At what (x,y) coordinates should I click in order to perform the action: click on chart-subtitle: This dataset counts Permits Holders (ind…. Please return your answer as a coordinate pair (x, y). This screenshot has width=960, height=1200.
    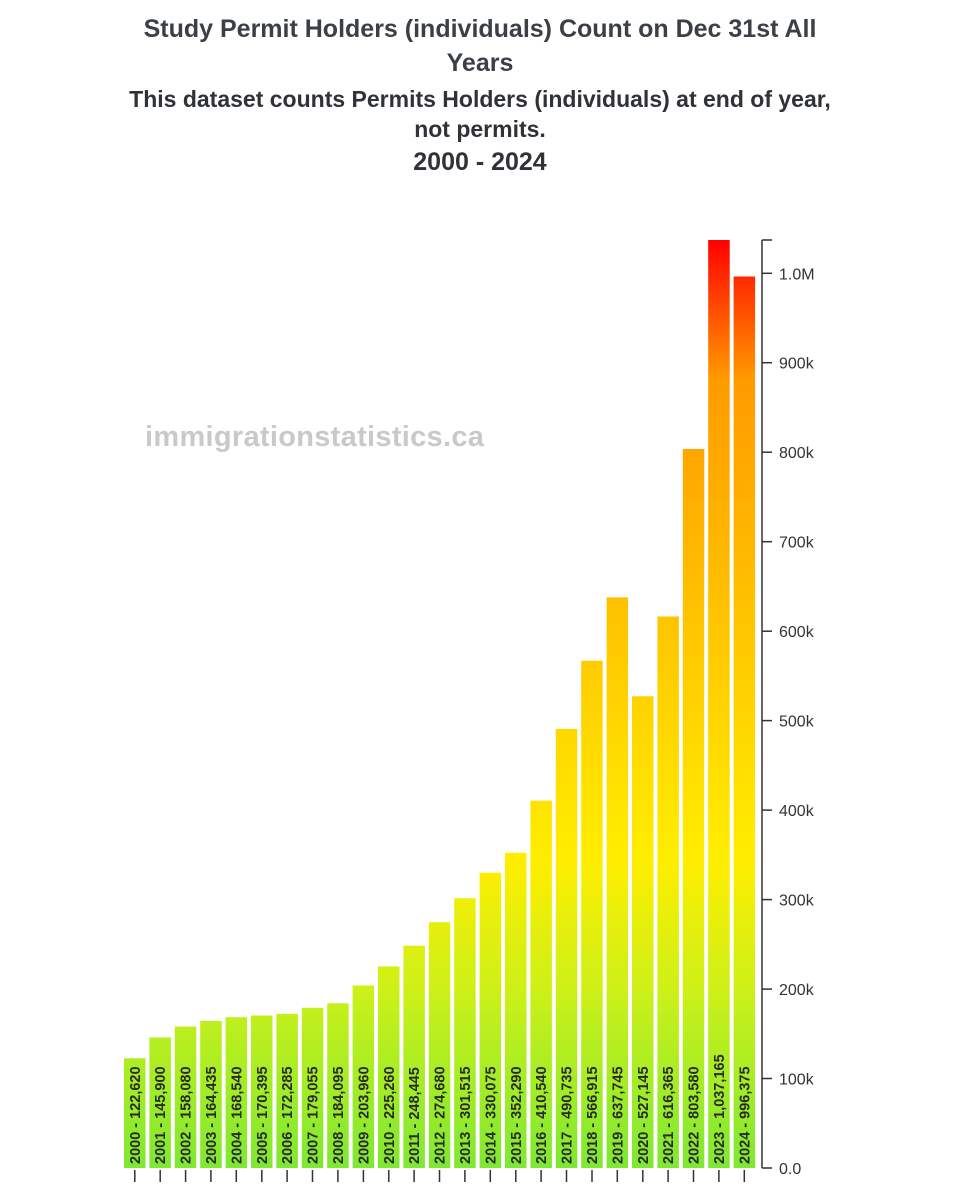
    Looking at the image, I should click on (480, 114).